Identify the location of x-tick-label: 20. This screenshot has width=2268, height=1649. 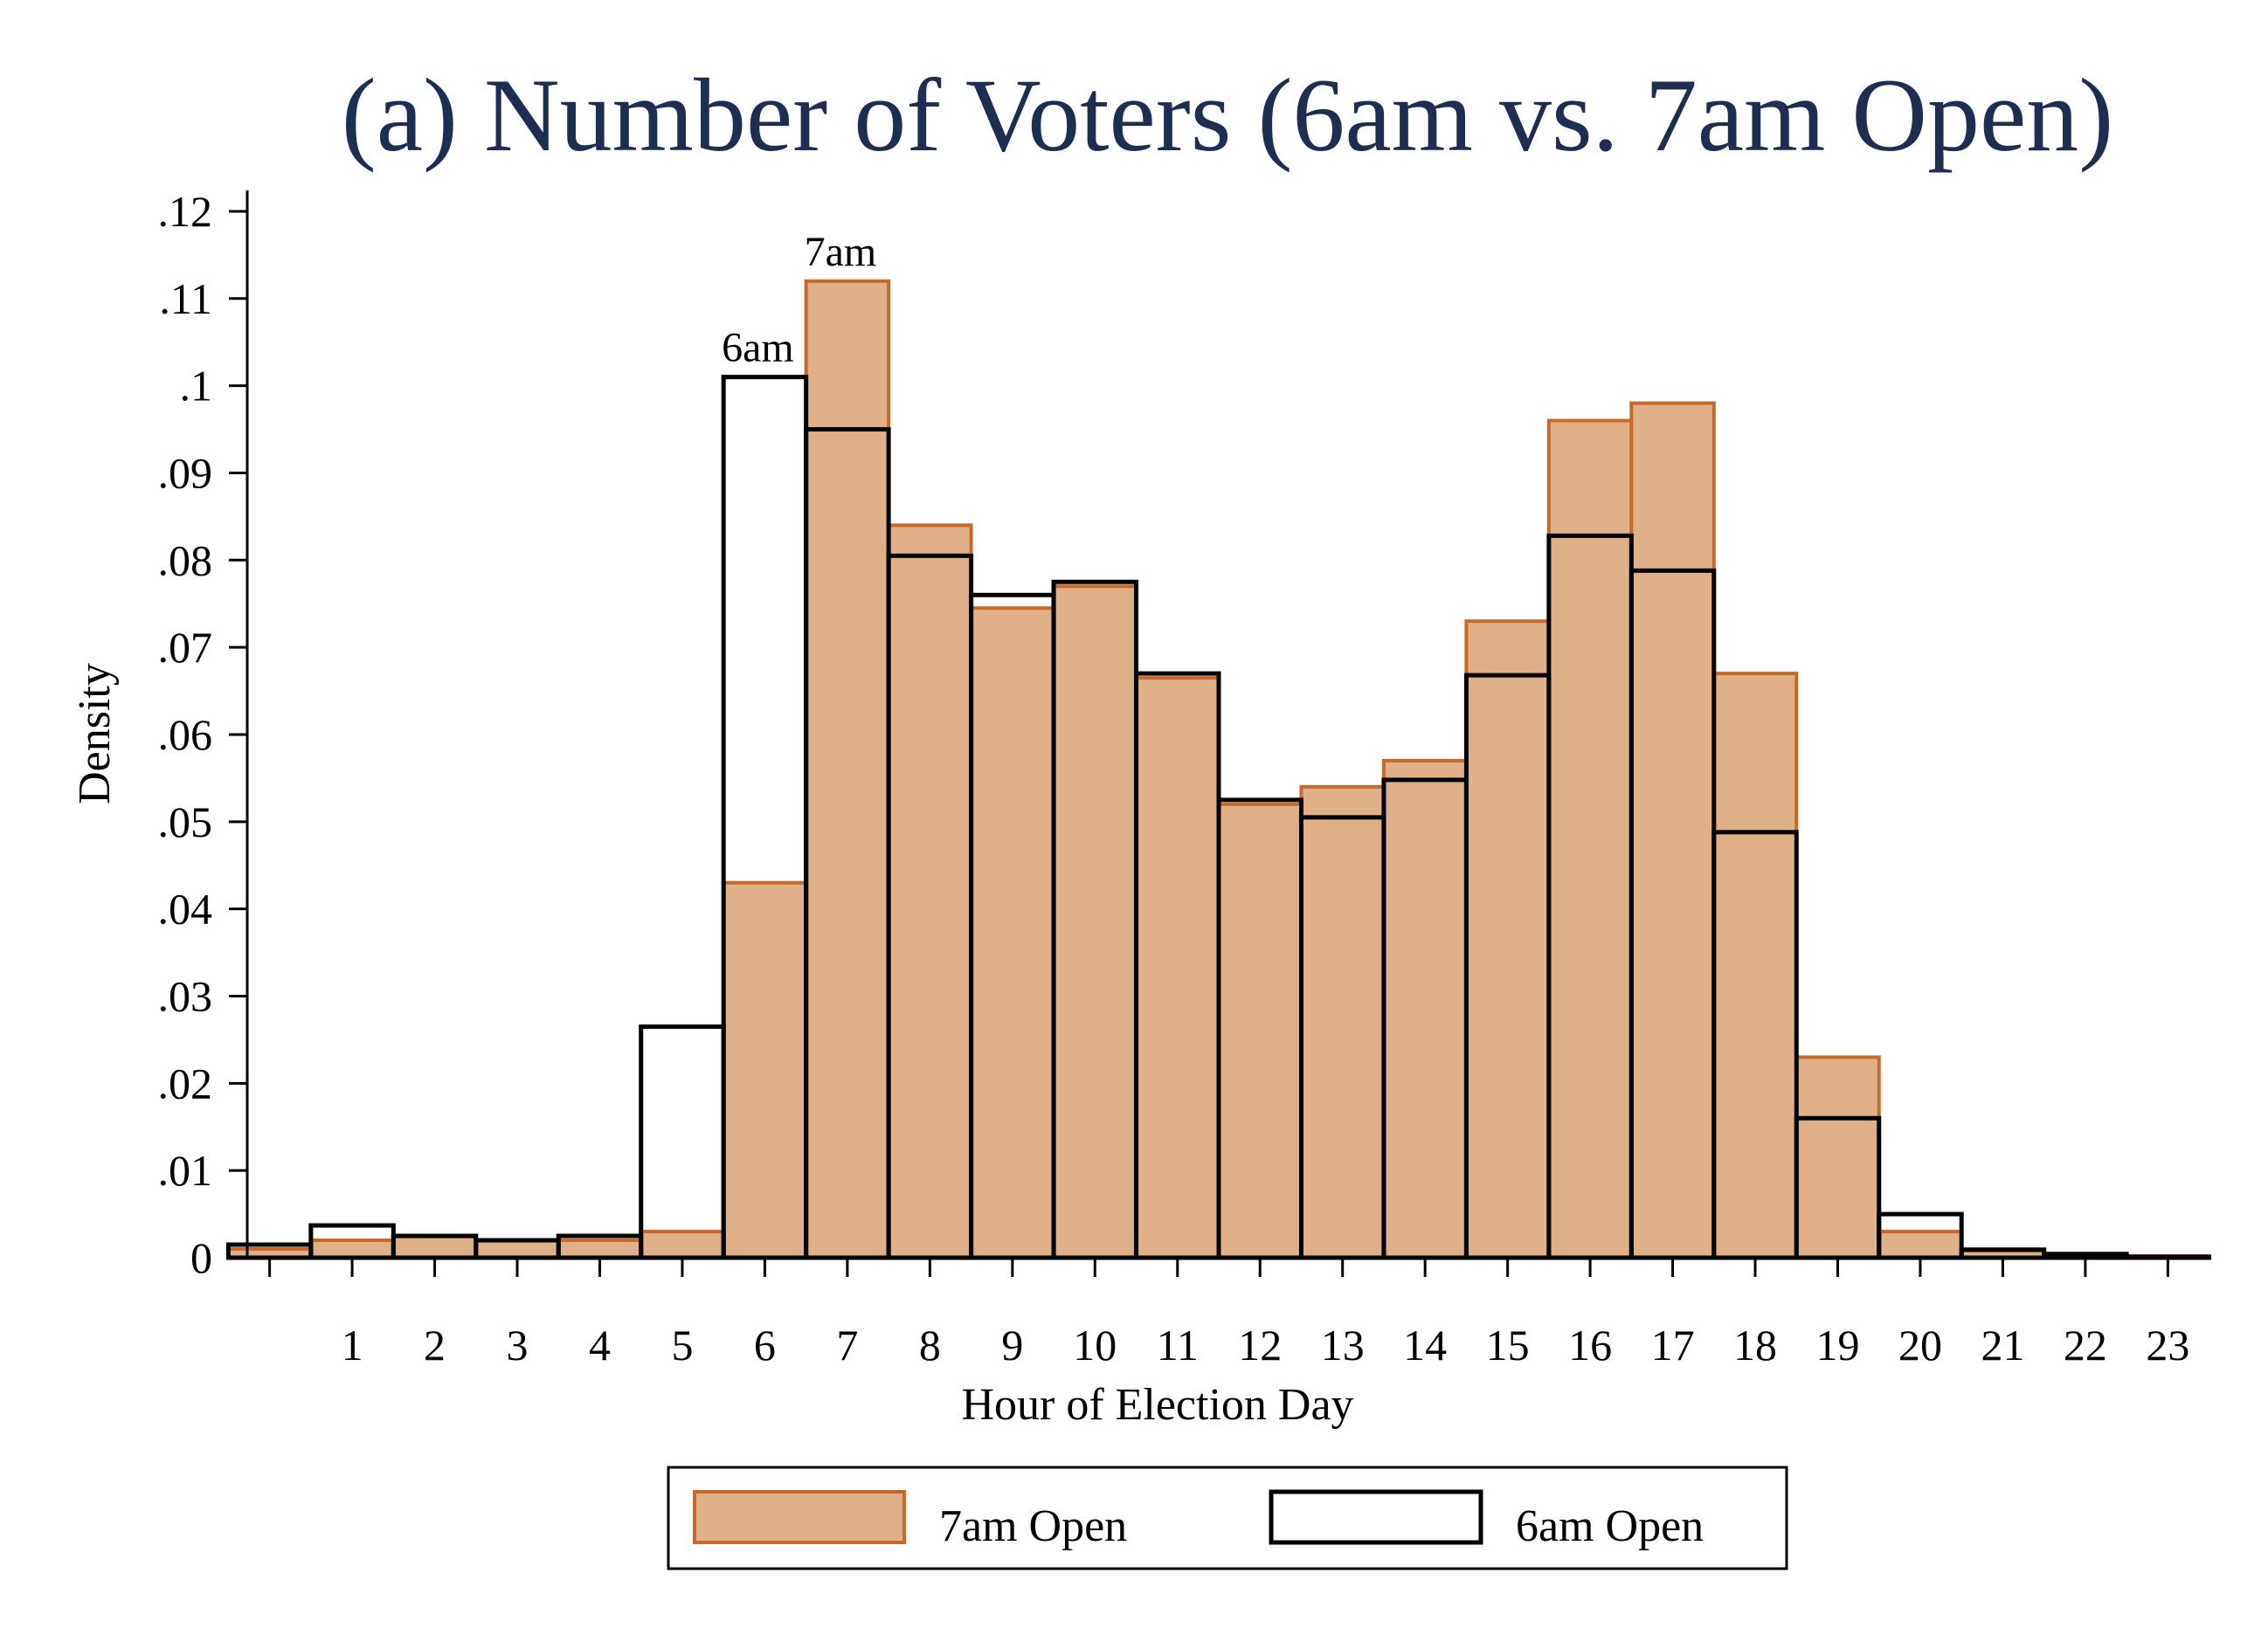
(1920, 1345).